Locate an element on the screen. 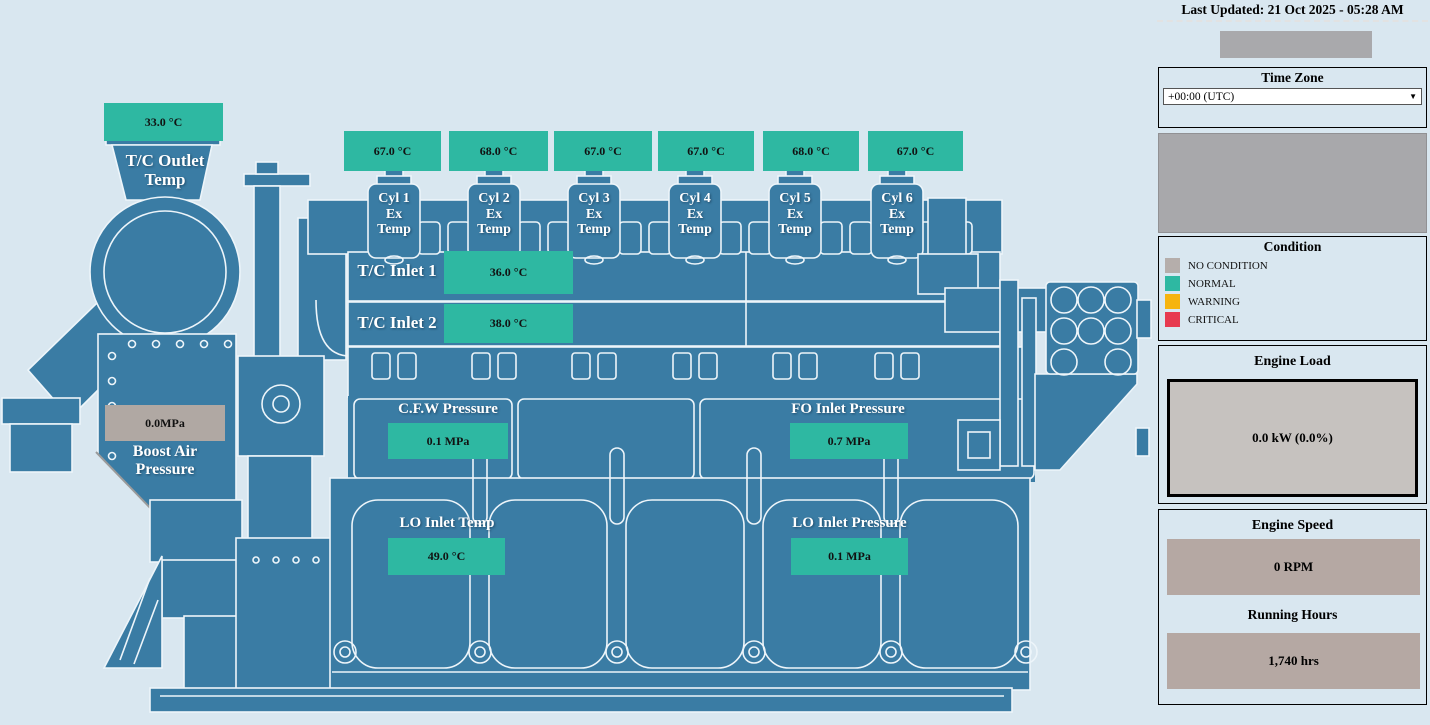 The width and height of the screenshot is (1430, 725). chevron-down-icon: ▼ is located at coordinates (1413, 96).